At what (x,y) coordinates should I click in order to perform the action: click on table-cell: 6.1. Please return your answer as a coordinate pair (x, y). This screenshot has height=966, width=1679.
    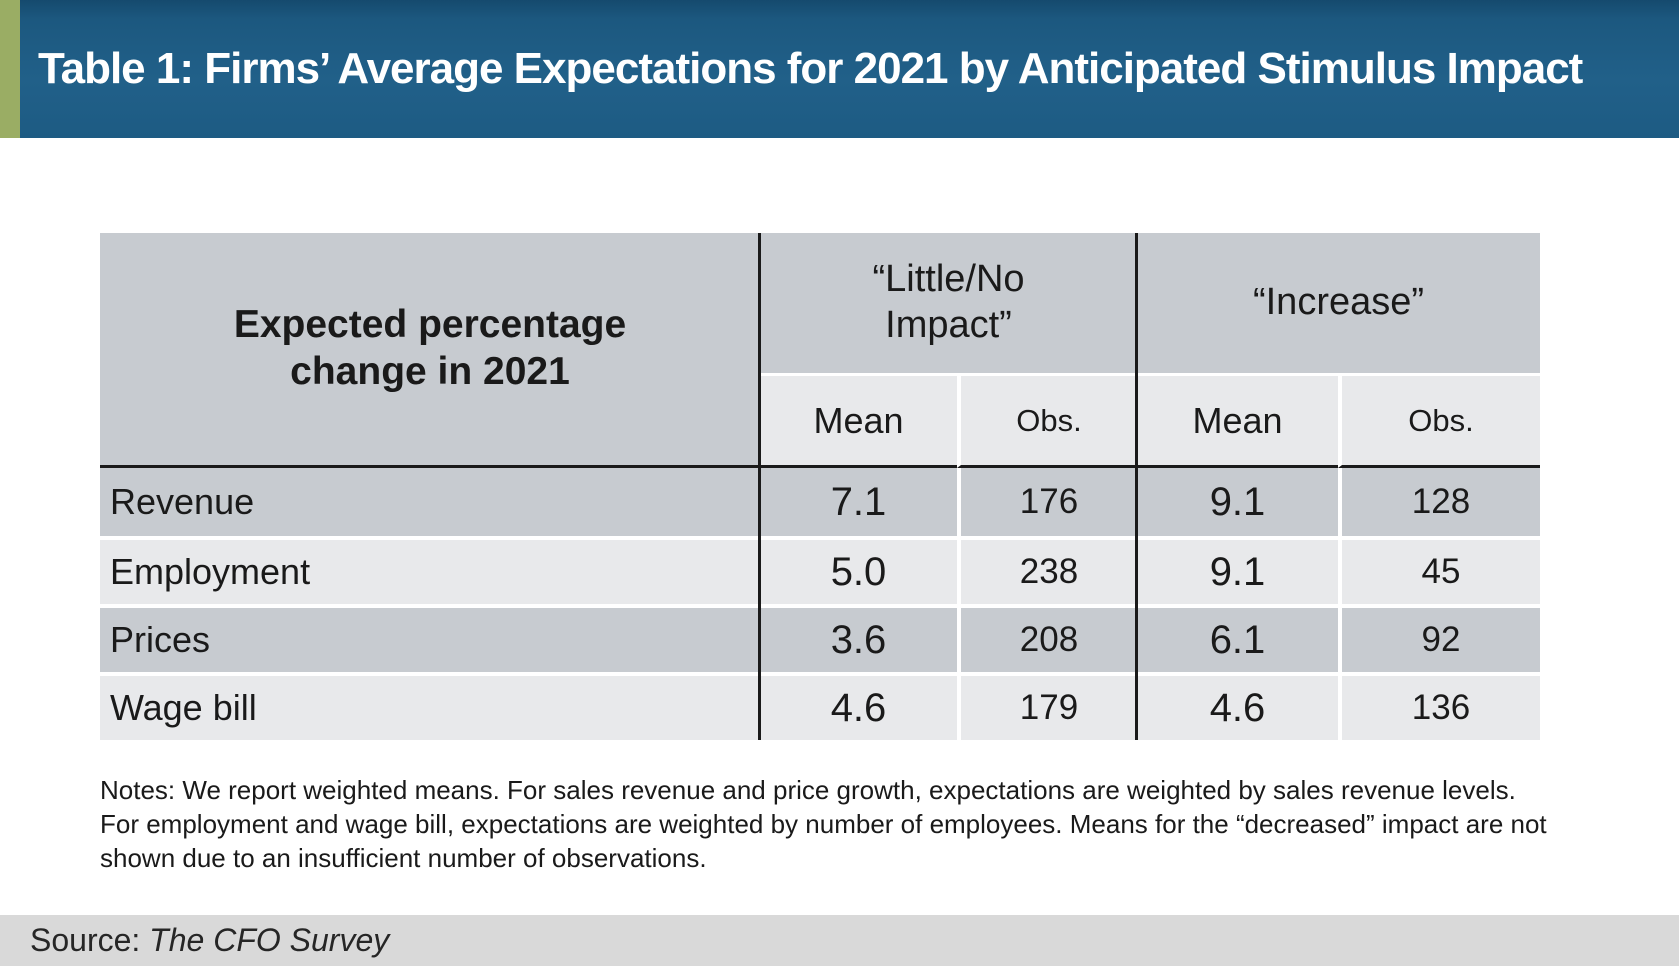
    Looking at the image, I should click on (1237, 638).